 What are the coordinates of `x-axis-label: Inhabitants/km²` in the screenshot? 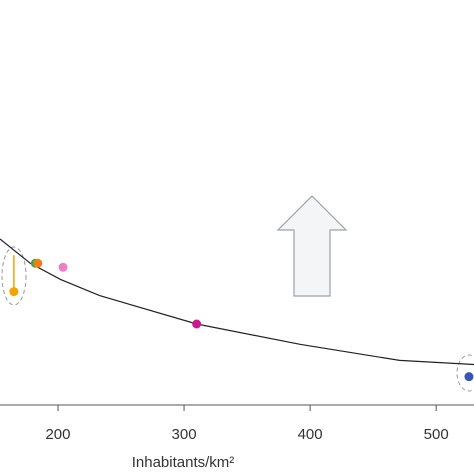 It's located at (183, 462).